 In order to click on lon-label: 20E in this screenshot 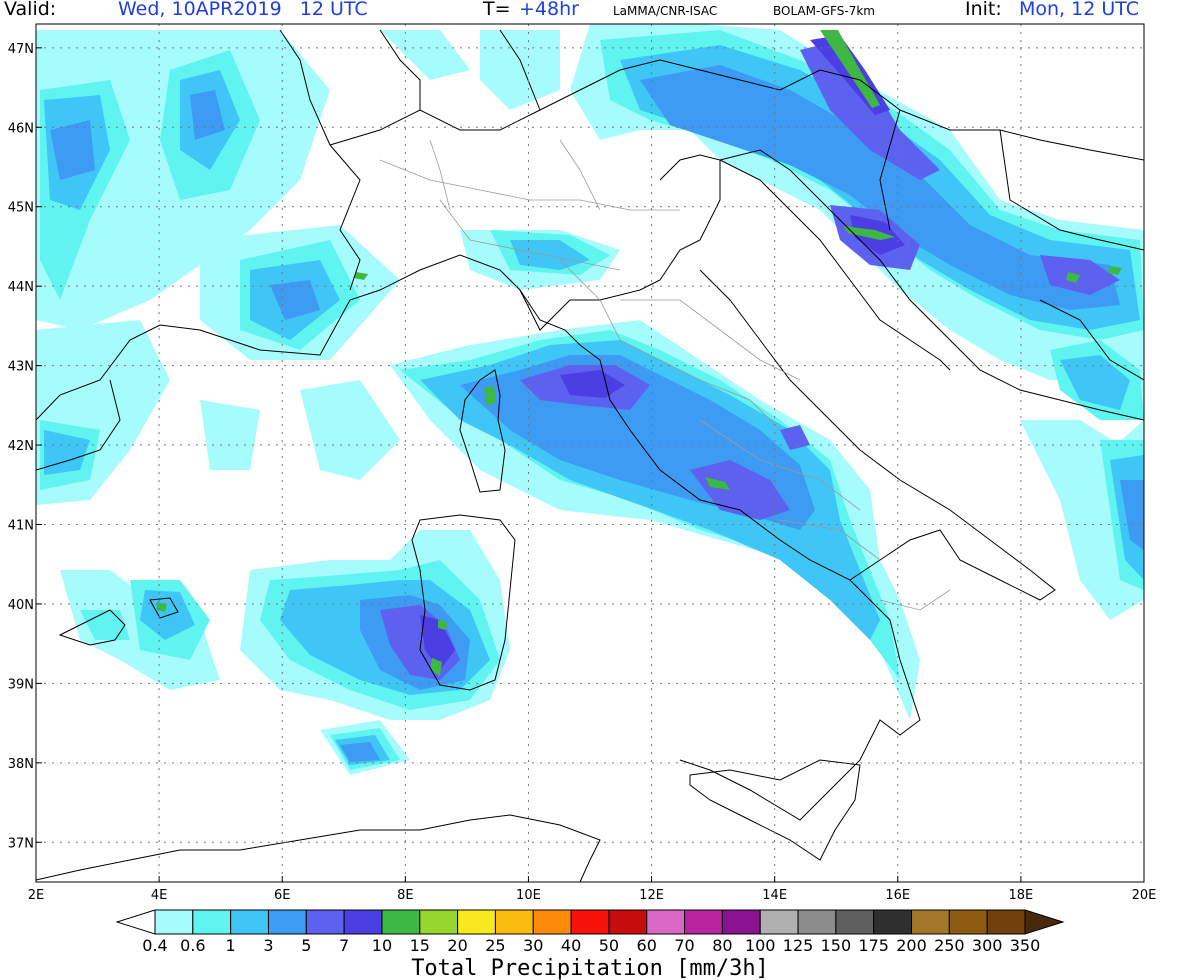, I will do `click(1144, 895)`.